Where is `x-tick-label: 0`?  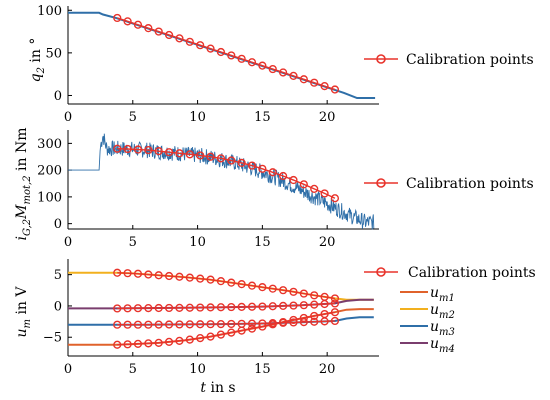 x-tick-label: 0 is located at coordinates (68, 117).